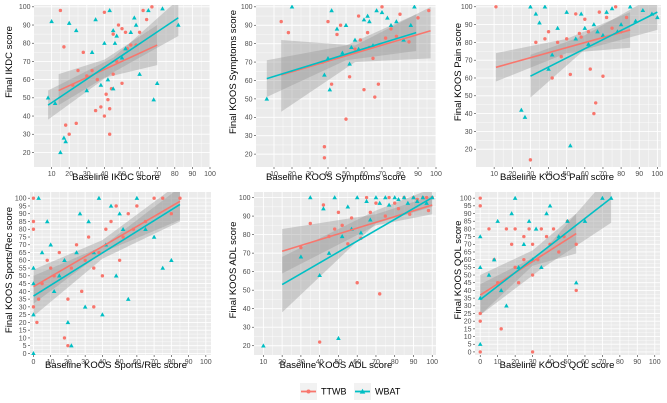  What do you see at coordinates (469, 25) in the screenshot?
I see `koos-pain-y-tick-label: 90` at bounding box center [469, 25].